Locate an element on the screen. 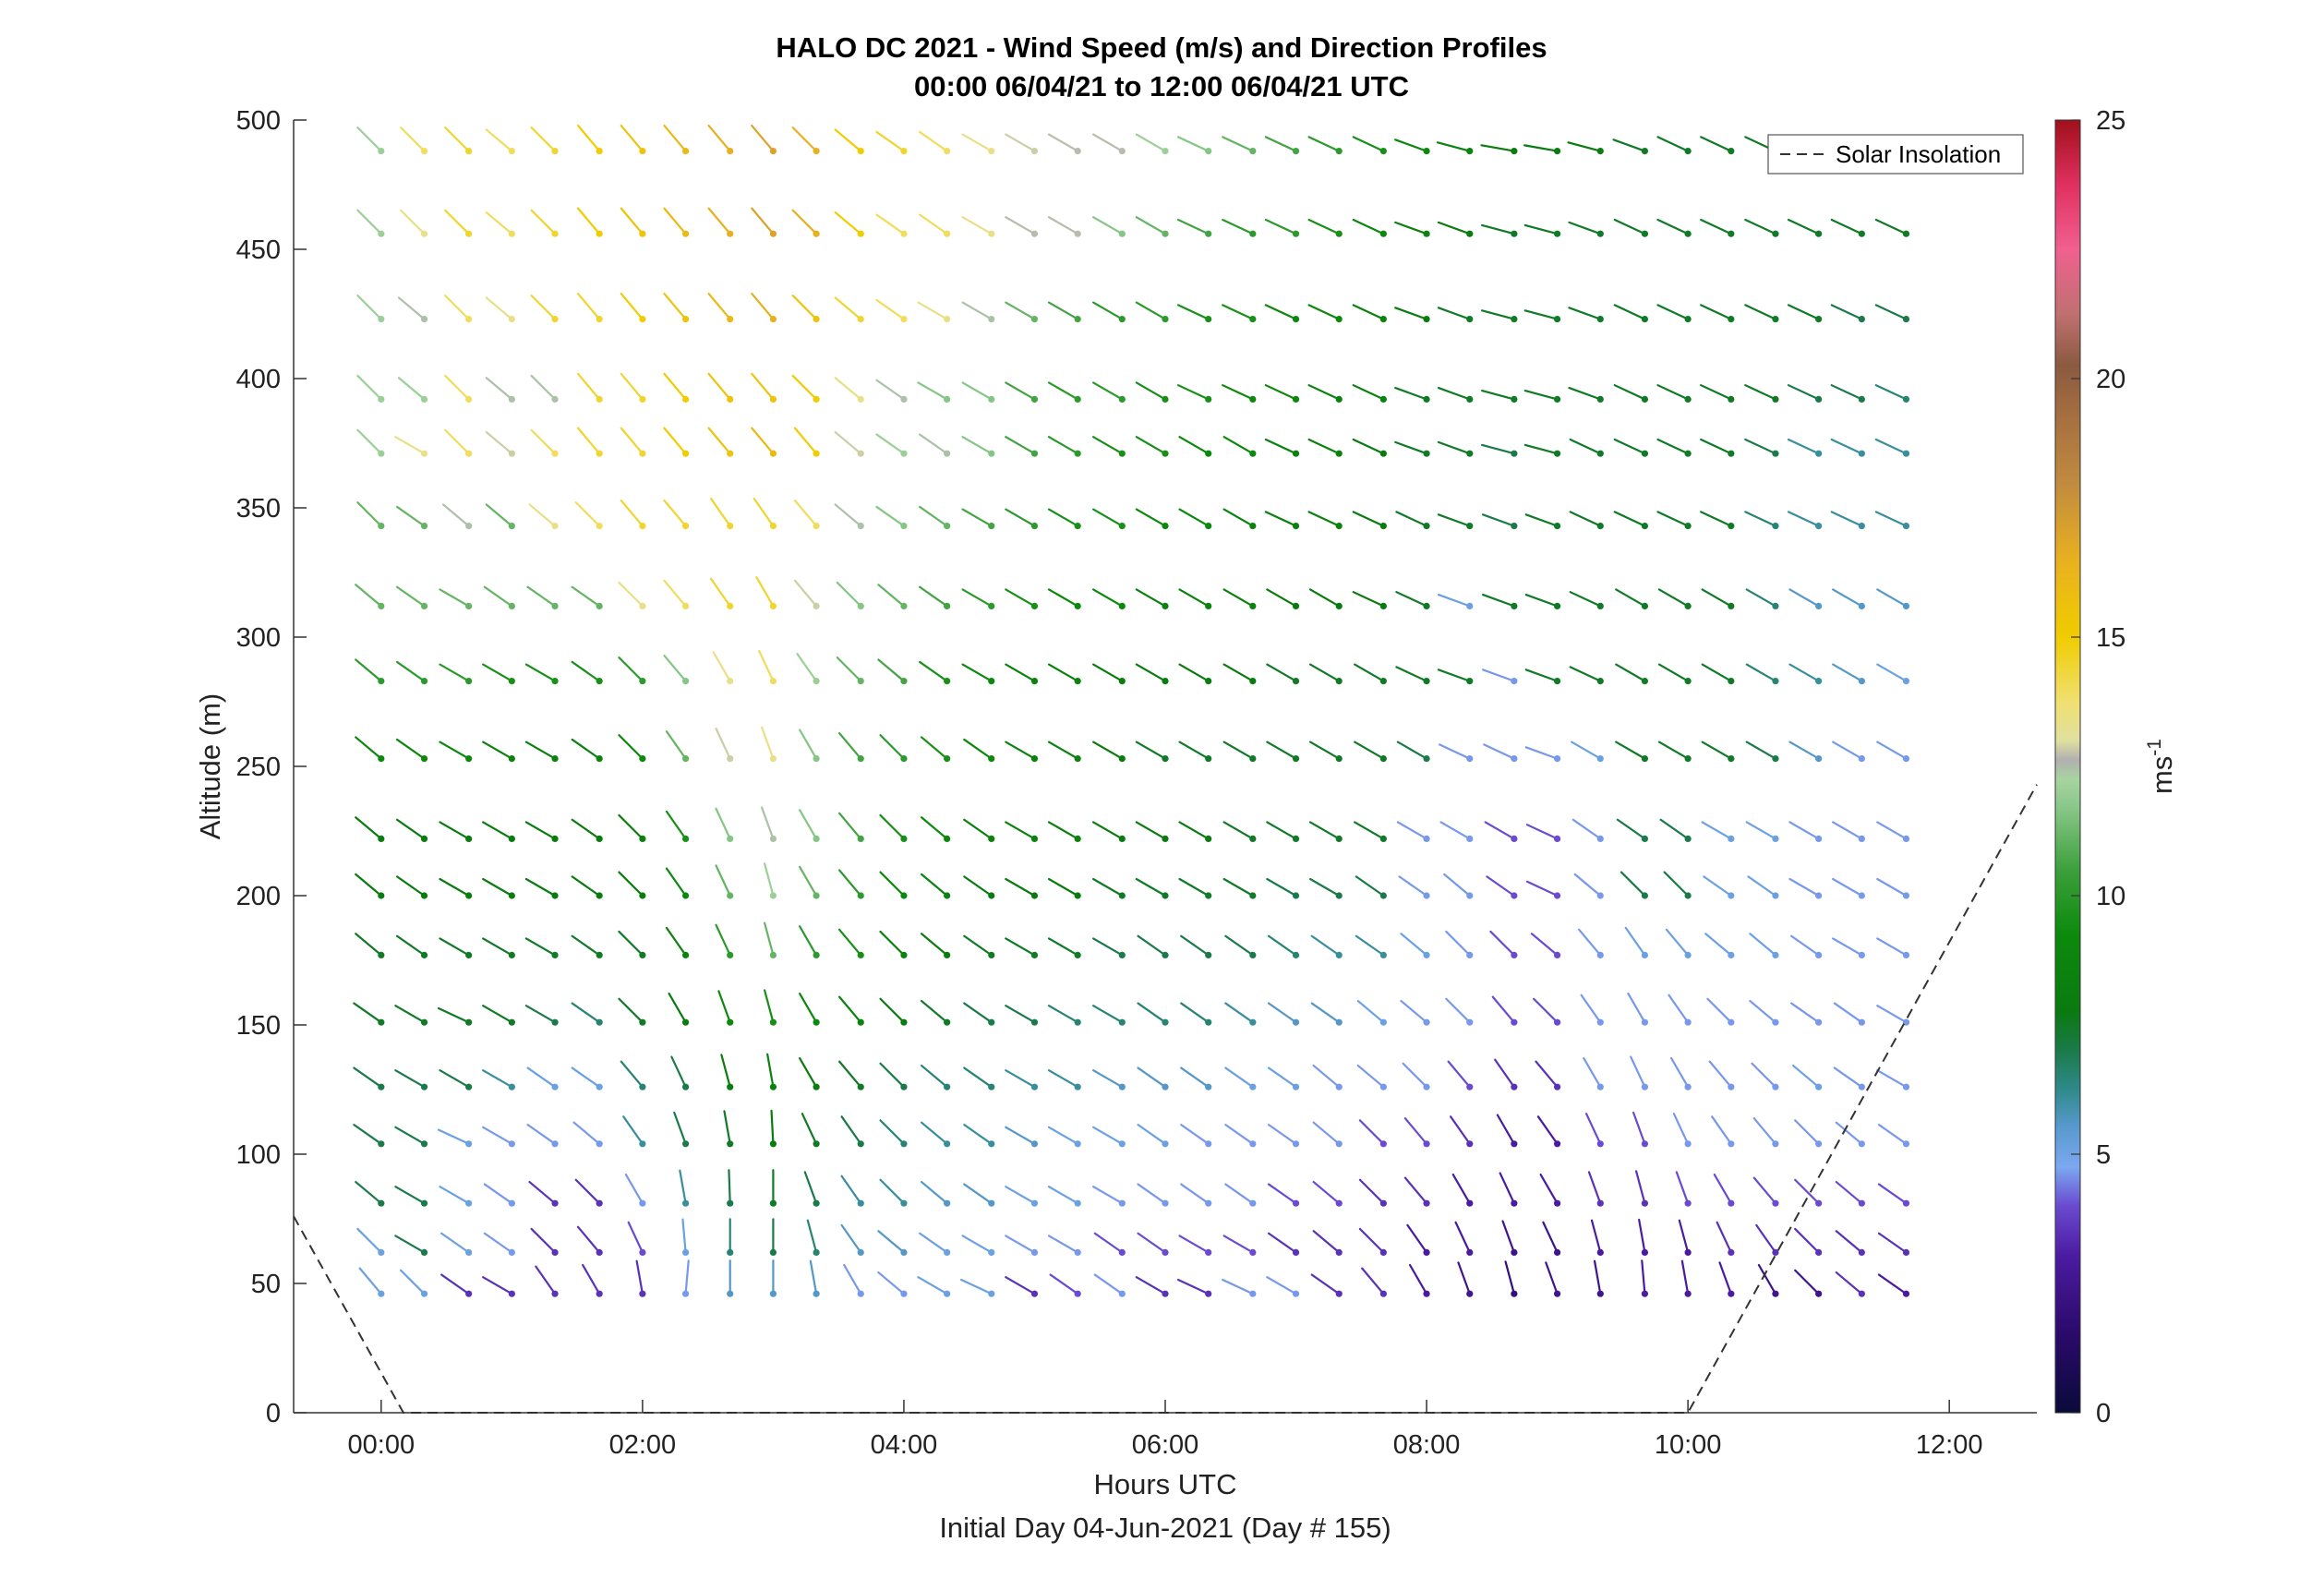  chart-subtitle: 00:00 06/04/21 to 12:00 06/04/21 UTC is located at coordinates (1161, 86).